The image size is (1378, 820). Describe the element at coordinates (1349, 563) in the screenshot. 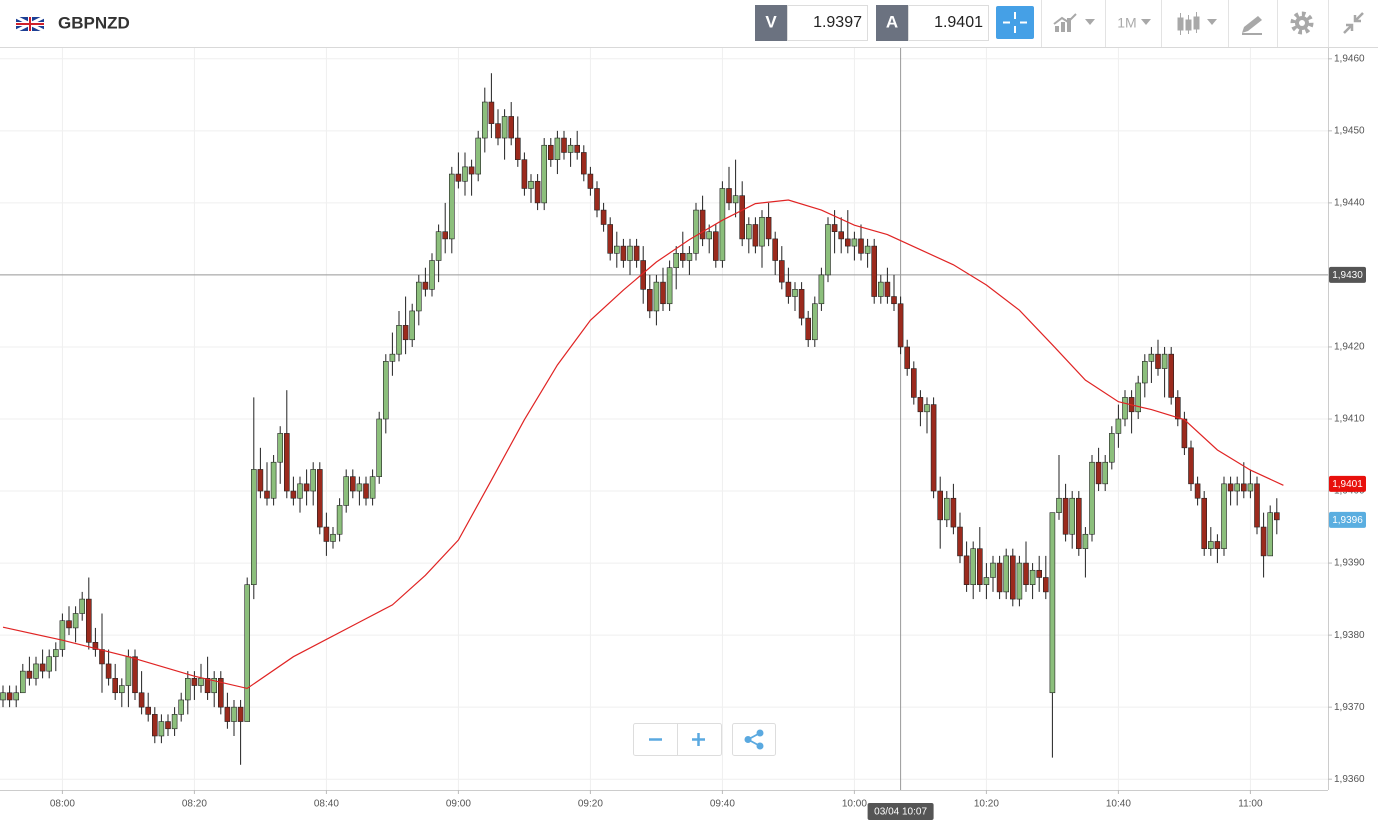

I see `y-tick-label: 1,9390` at that location.